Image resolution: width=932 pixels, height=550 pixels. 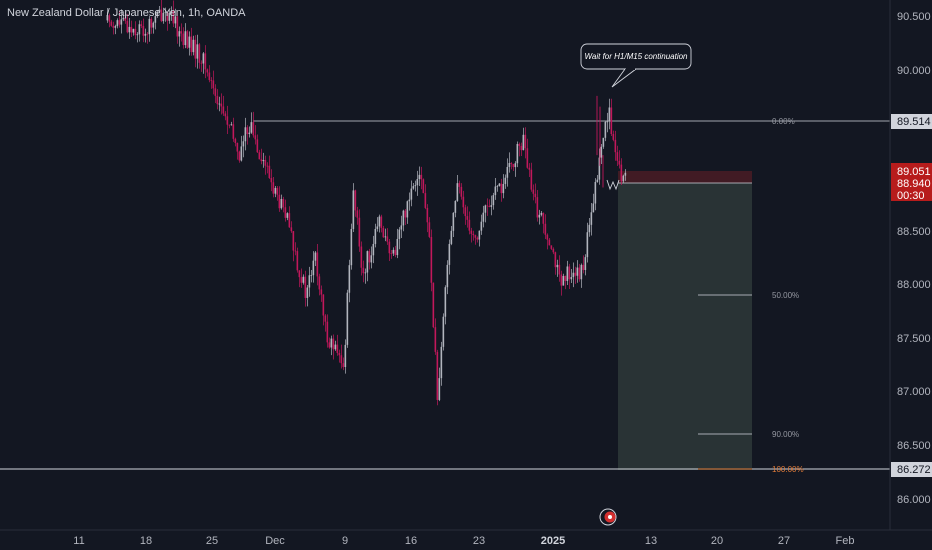 I want to click on y-tick-label: 87.500, so click(x=914, y=339).